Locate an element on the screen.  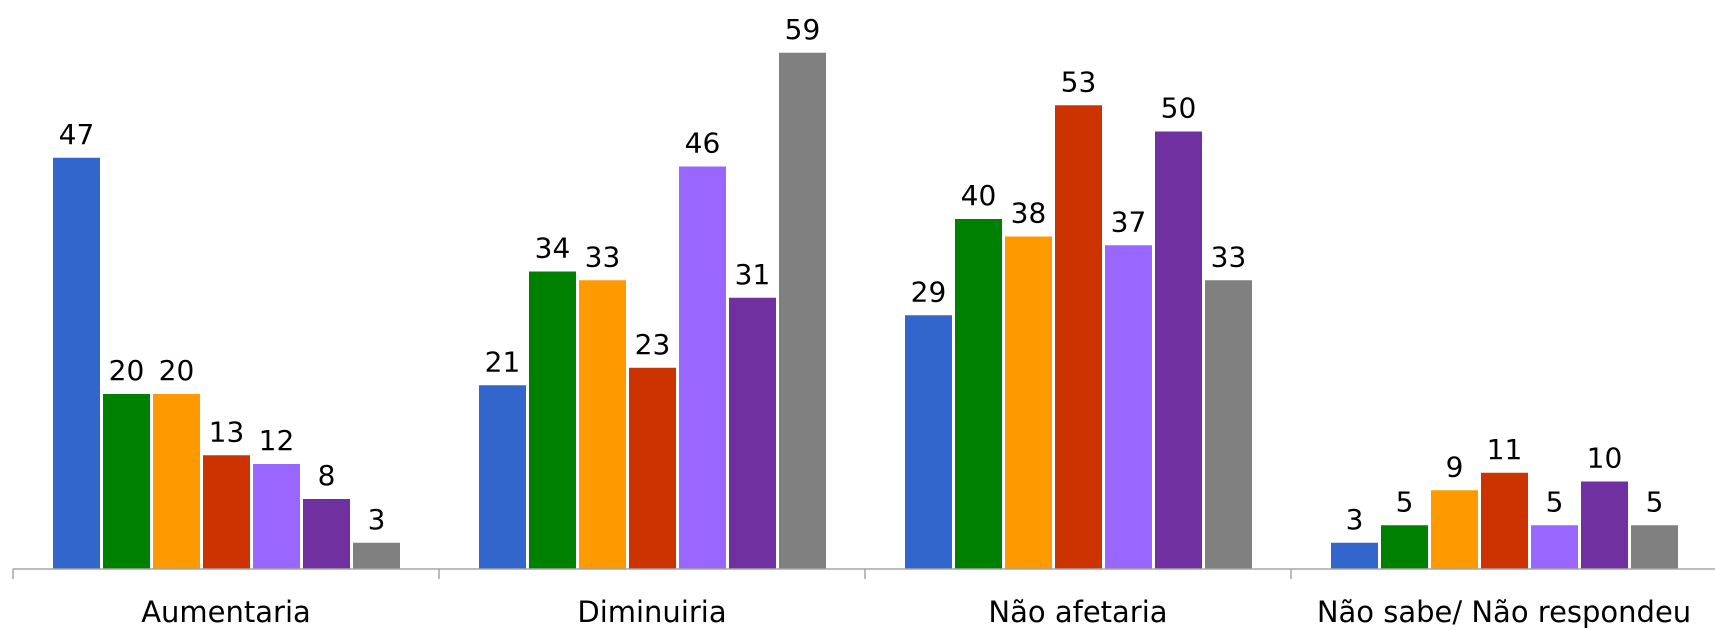
x-tick-label: Aumentaria is located at coordinates (226, 612).